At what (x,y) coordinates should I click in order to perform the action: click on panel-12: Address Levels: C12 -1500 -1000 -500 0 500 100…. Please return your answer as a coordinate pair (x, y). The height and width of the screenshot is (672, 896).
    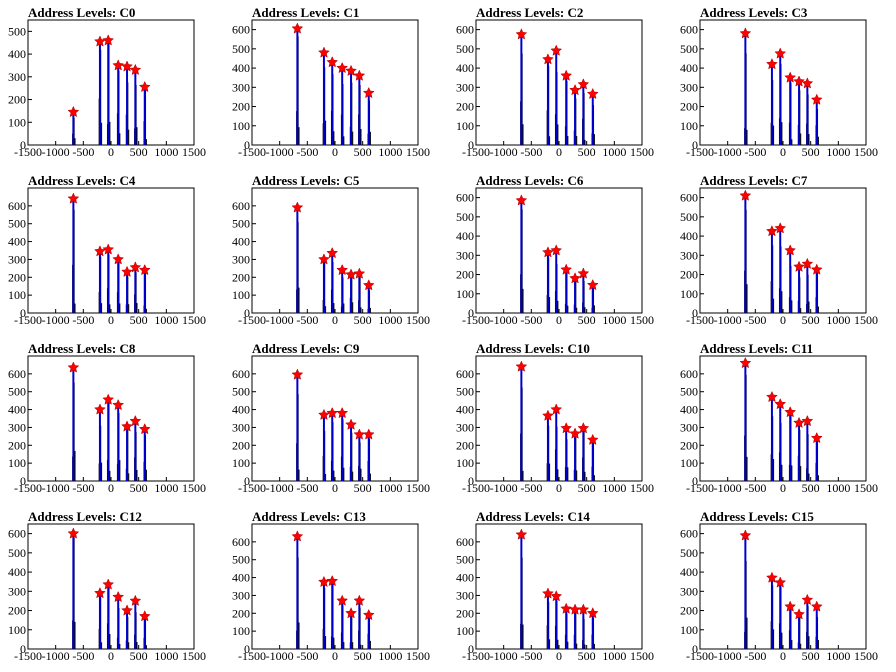
    Looking at the image, I should click on (107, 586).